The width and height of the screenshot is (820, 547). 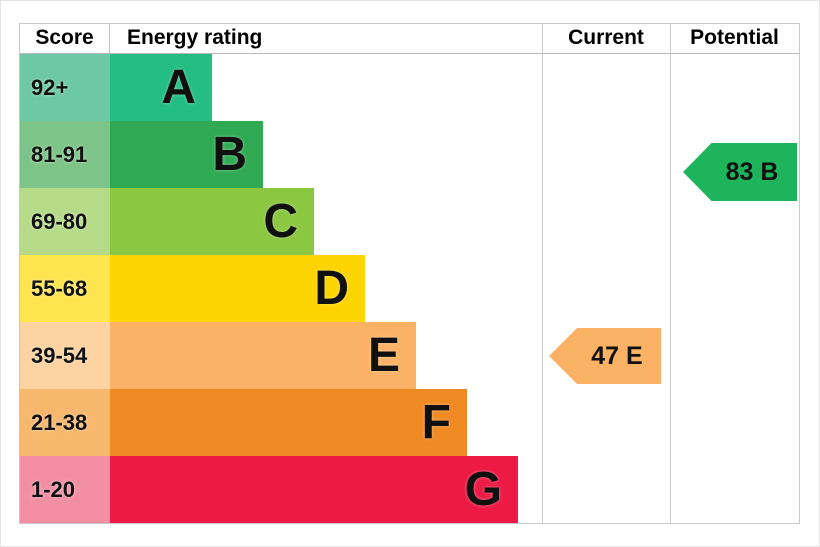 I want to click on potential-rating-value: 83 B, so click(x=752, y=171).